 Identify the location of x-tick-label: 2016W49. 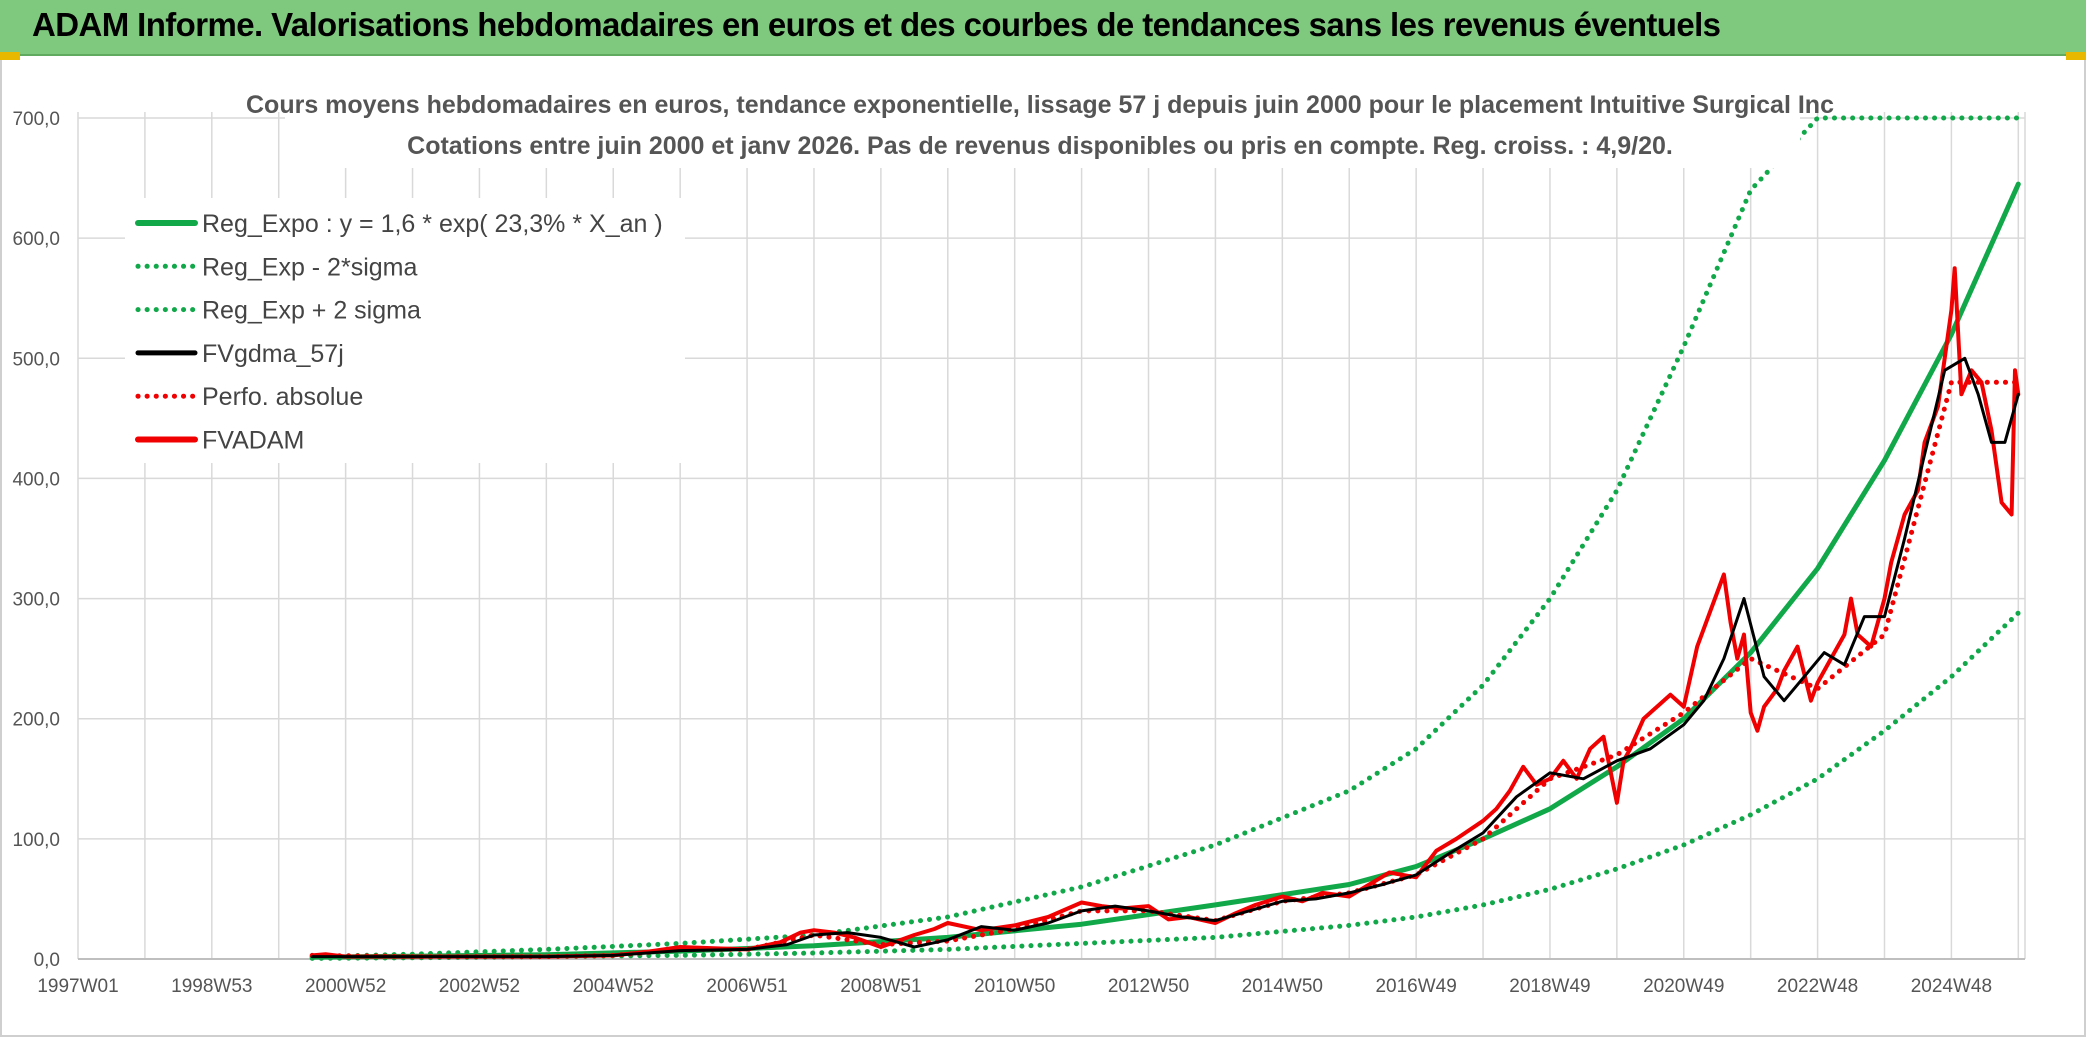
(1415, 986).